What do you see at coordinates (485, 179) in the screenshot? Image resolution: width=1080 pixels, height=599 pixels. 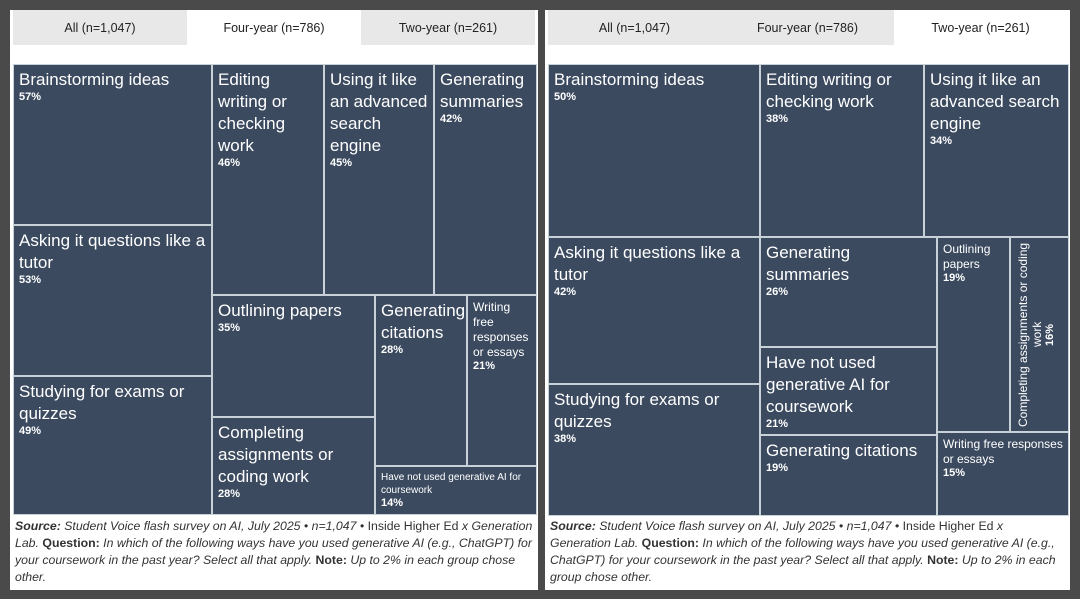 I see `treemap-tile: Generating summaries 42%` at bounding box center [485, 179].